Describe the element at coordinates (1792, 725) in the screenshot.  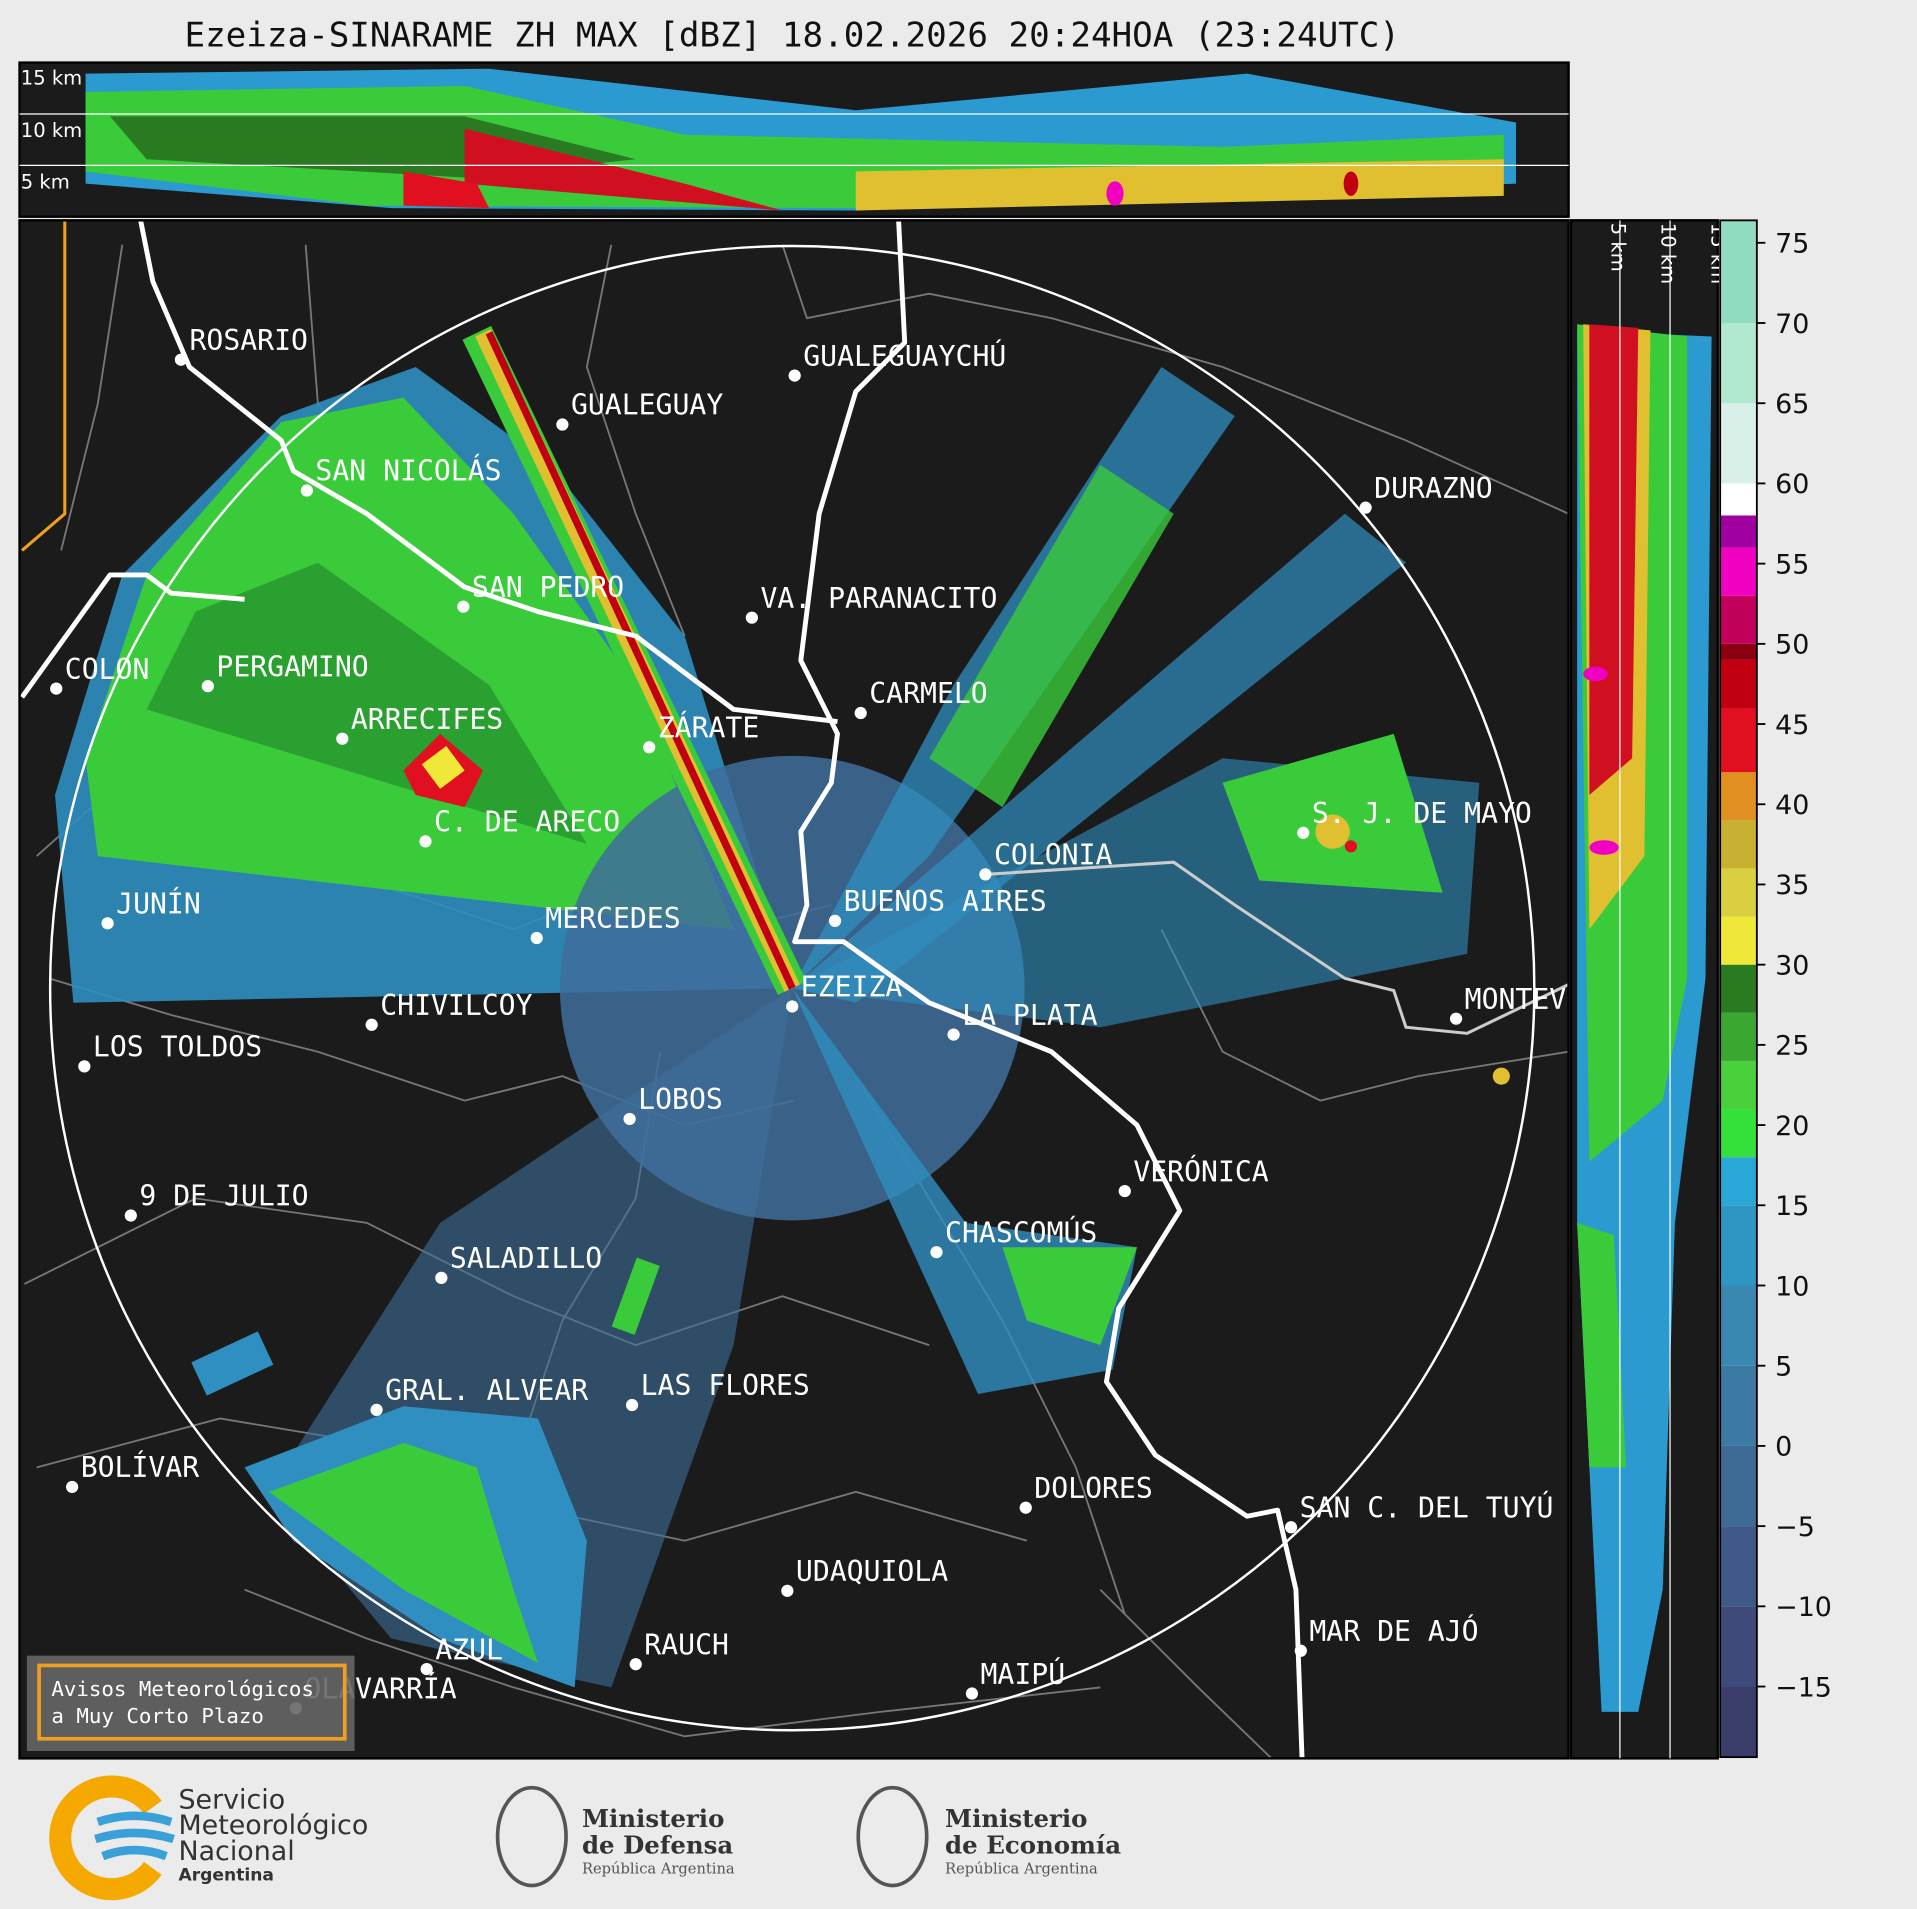
I see `colorbar-tick-label: 45` at that location.